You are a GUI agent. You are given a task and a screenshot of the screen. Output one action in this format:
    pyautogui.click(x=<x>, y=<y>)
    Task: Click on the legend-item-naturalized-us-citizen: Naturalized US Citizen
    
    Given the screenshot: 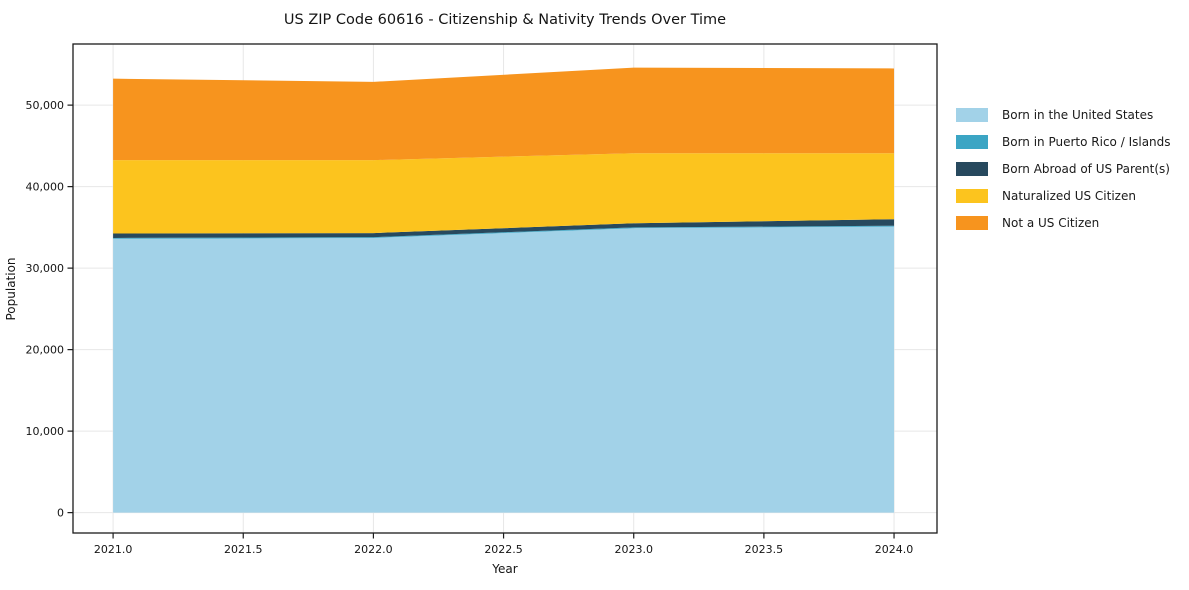 What is the action you would take?
    pyautogui.click(x=1063, y=196)
    